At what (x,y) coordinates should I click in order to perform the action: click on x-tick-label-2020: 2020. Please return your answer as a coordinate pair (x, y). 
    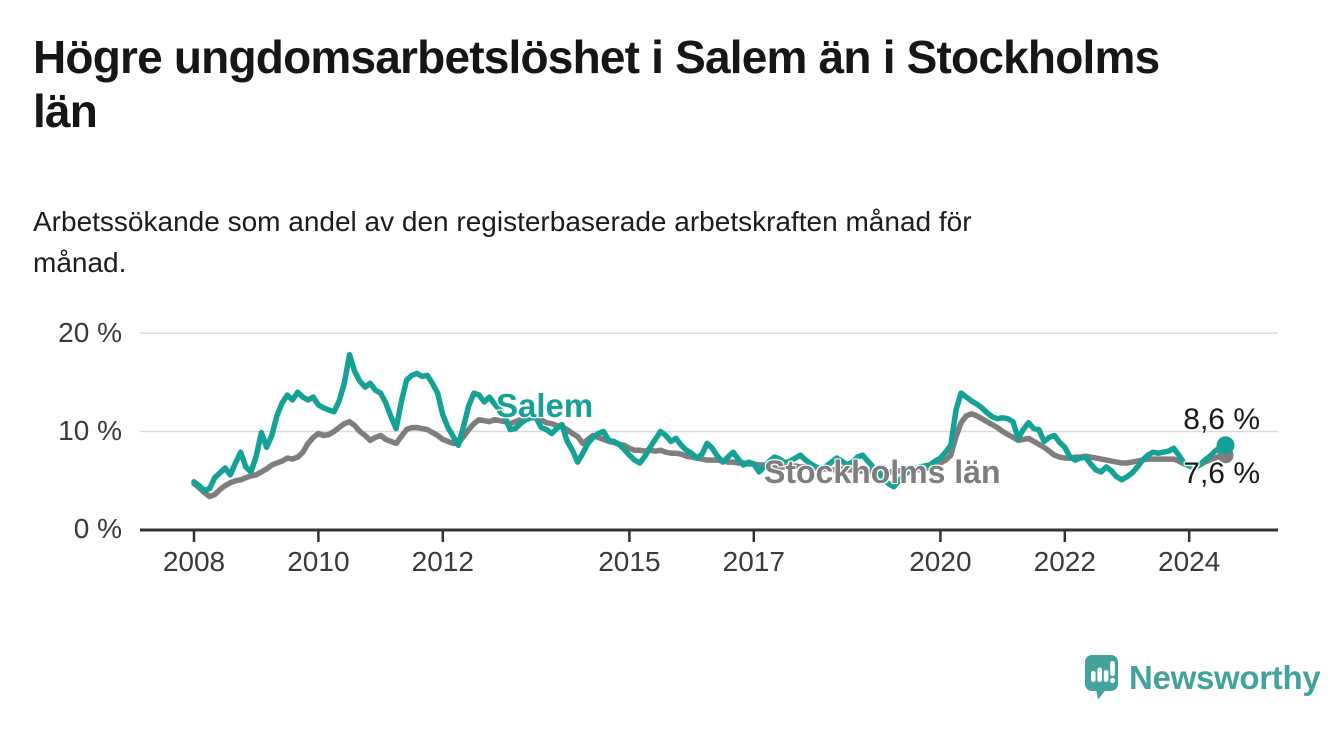
    Looking at the image, I should click on (940, 561).